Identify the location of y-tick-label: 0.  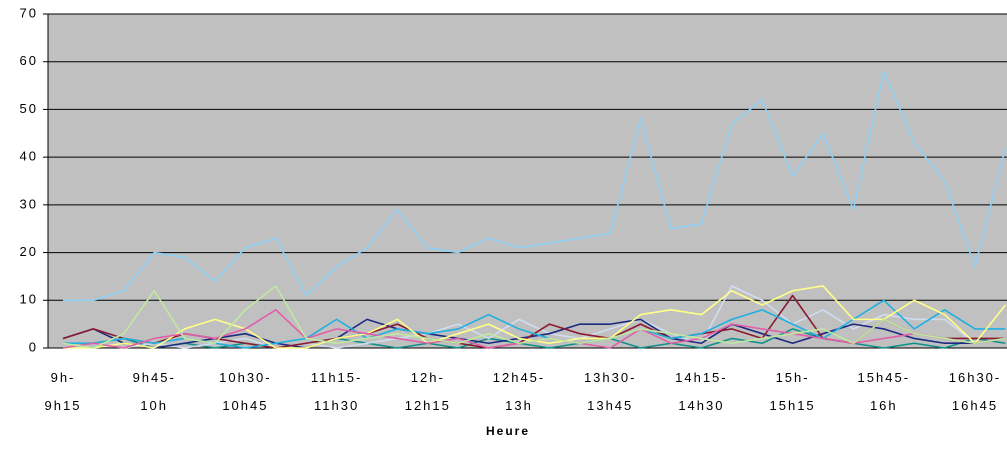
(33, 346).